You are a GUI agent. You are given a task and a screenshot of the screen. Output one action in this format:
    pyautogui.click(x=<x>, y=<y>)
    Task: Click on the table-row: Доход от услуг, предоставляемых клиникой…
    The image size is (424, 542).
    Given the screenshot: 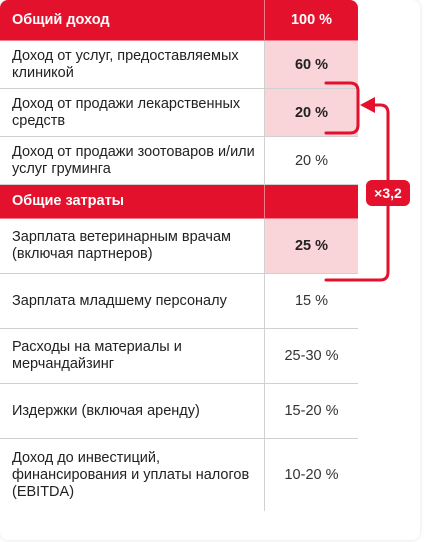 What is the action you would take?
    pyautogui.click(x=179, y=65)
    